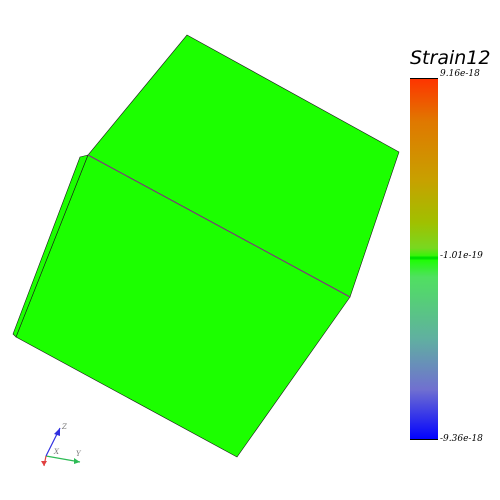 The height and width of the screenshot is (500, 500). Describe the element at coordinates (424, 259) in the screenshot. I see `color-bar` at that location.